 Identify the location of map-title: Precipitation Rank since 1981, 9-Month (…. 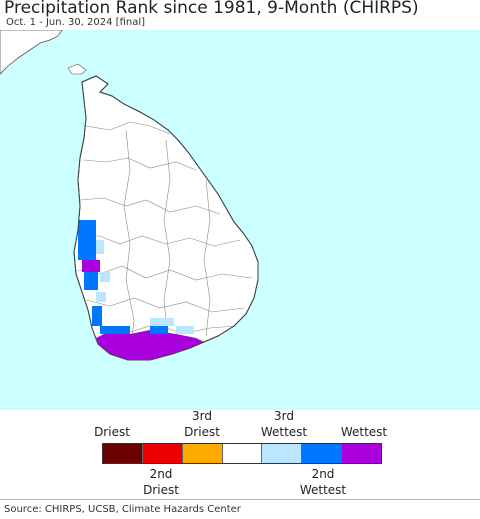
(211, 9).